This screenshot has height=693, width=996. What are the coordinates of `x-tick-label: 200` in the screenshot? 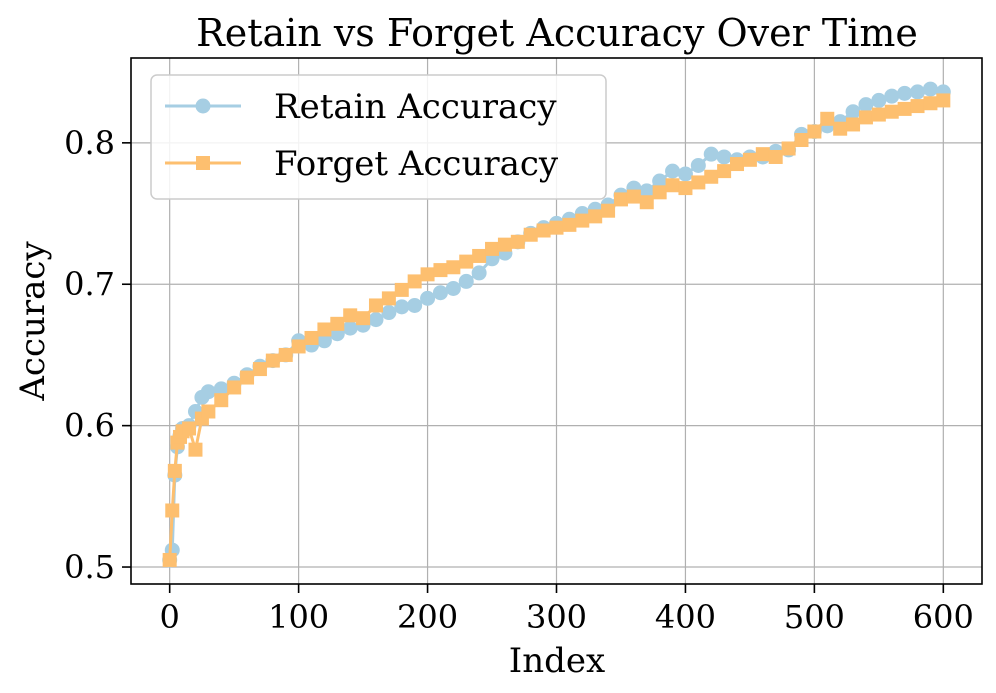 It's located at (427, 617).